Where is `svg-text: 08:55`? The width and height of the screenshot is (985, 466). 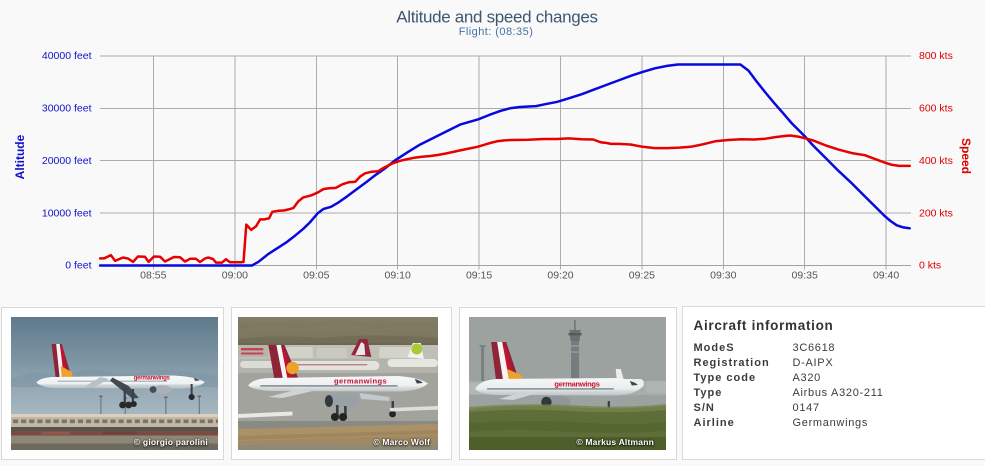 svg-text: 08:55 is located at coordinates (153, 276).